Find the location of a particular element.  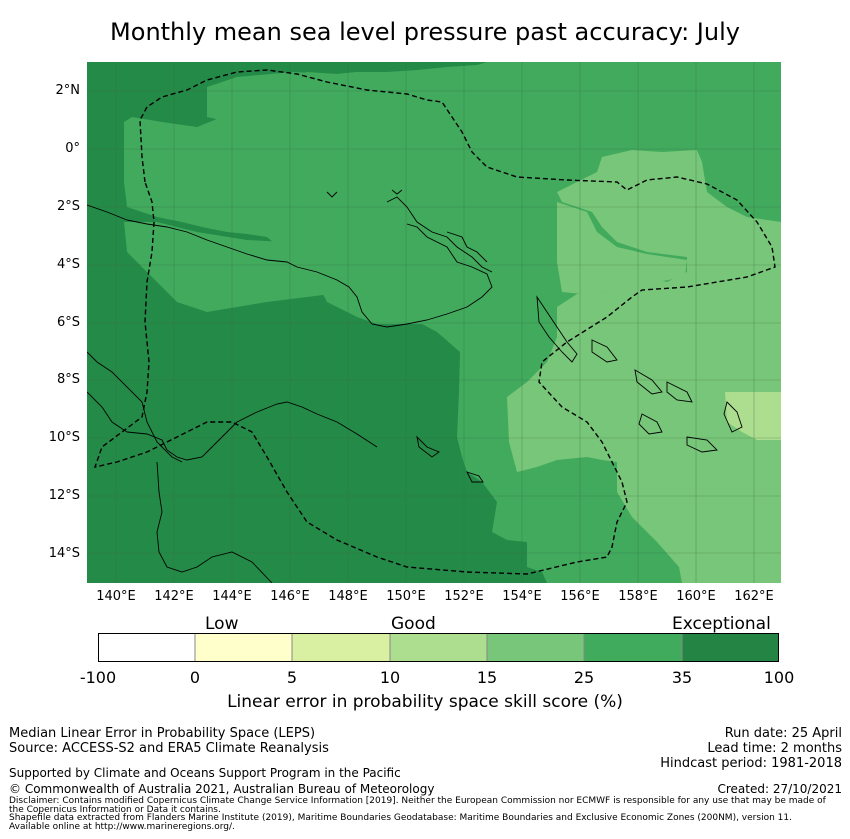

lon-tick: 162°E is located at coordinates (754, 596).